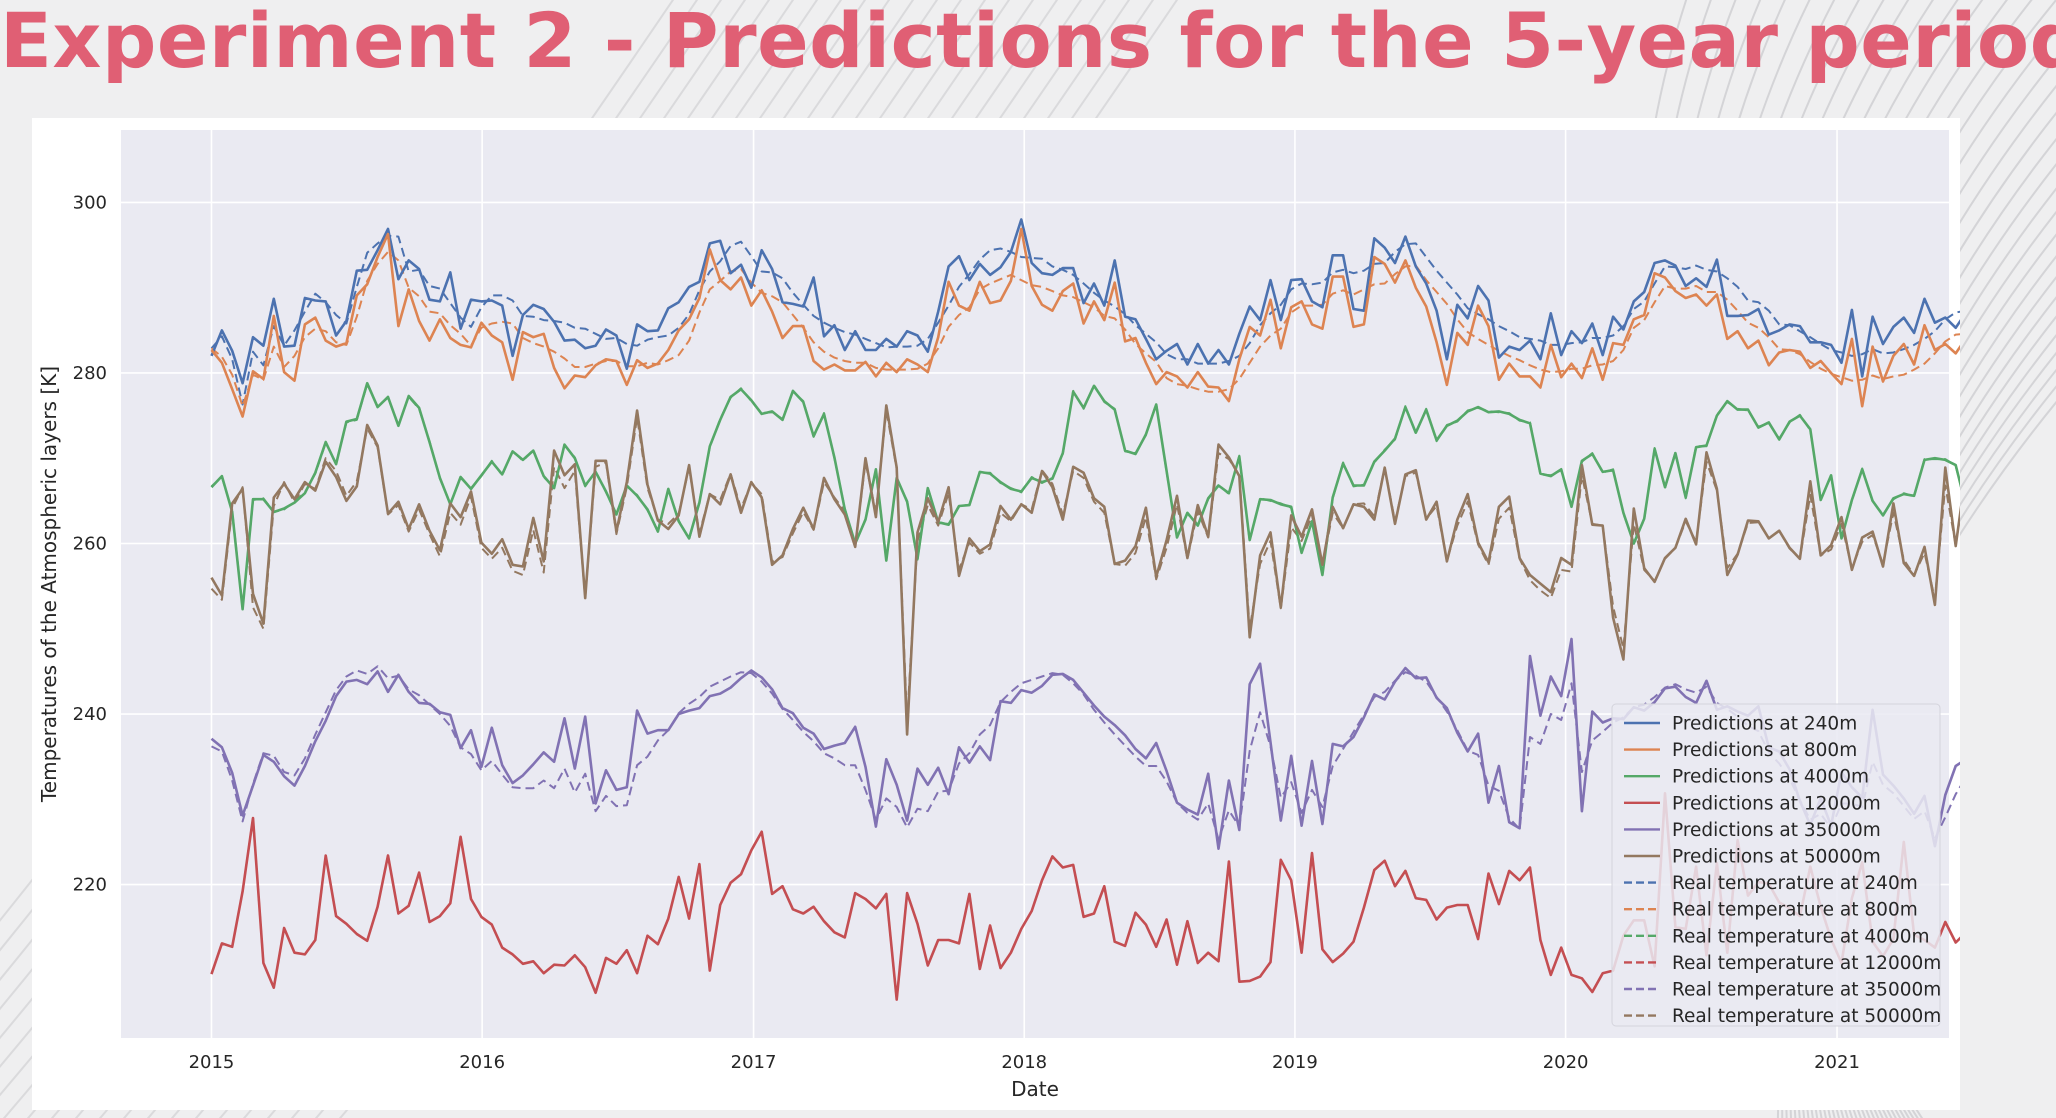 The height and width of the screenshot is (1118, 2056). Describe the element at coordinates (482, 1062) in the screenshot. I see `x-tick-label: 2016` at that location.